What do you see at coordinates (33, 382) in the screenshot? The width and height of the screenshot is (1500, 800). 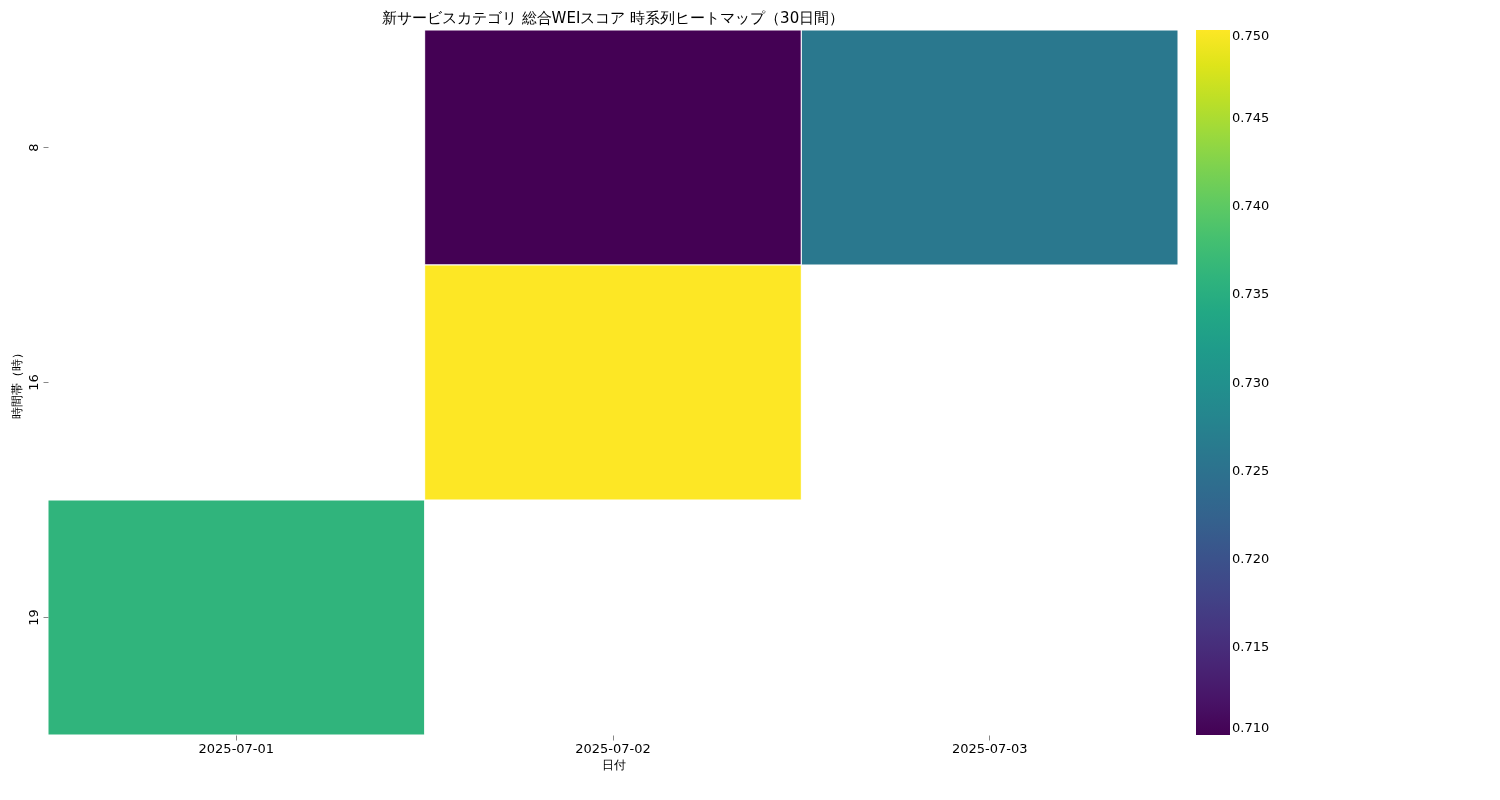 I see `y-tick-label: 16` at bounding box center [33, 382].